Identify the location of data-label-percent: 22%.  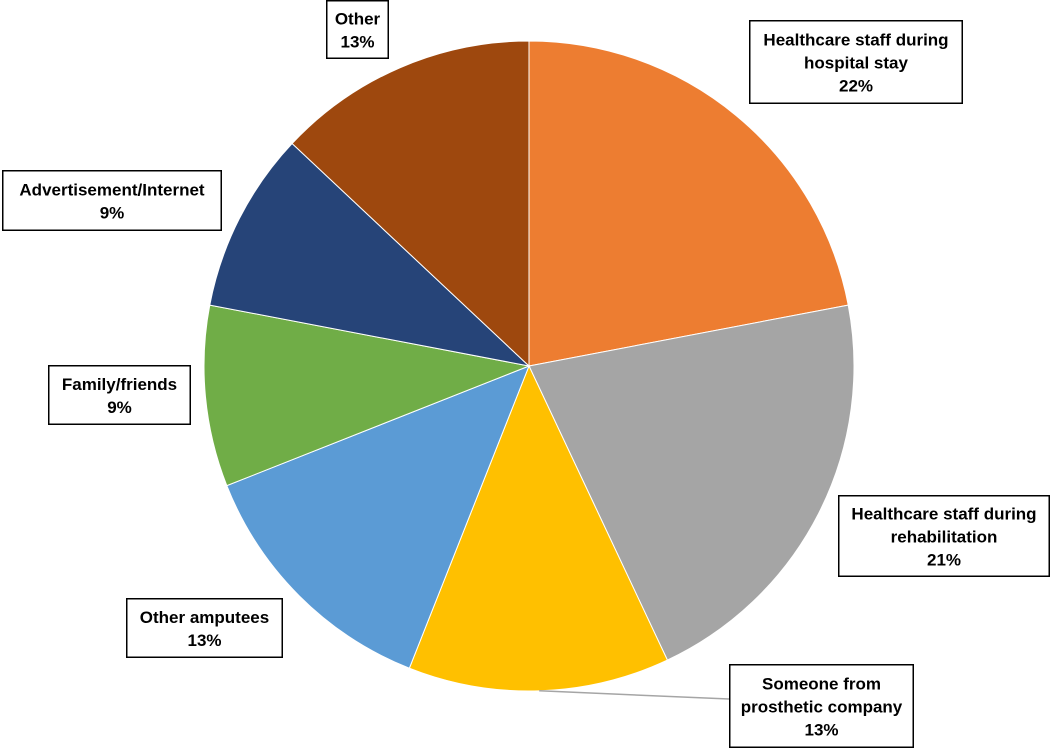
(856, 85).